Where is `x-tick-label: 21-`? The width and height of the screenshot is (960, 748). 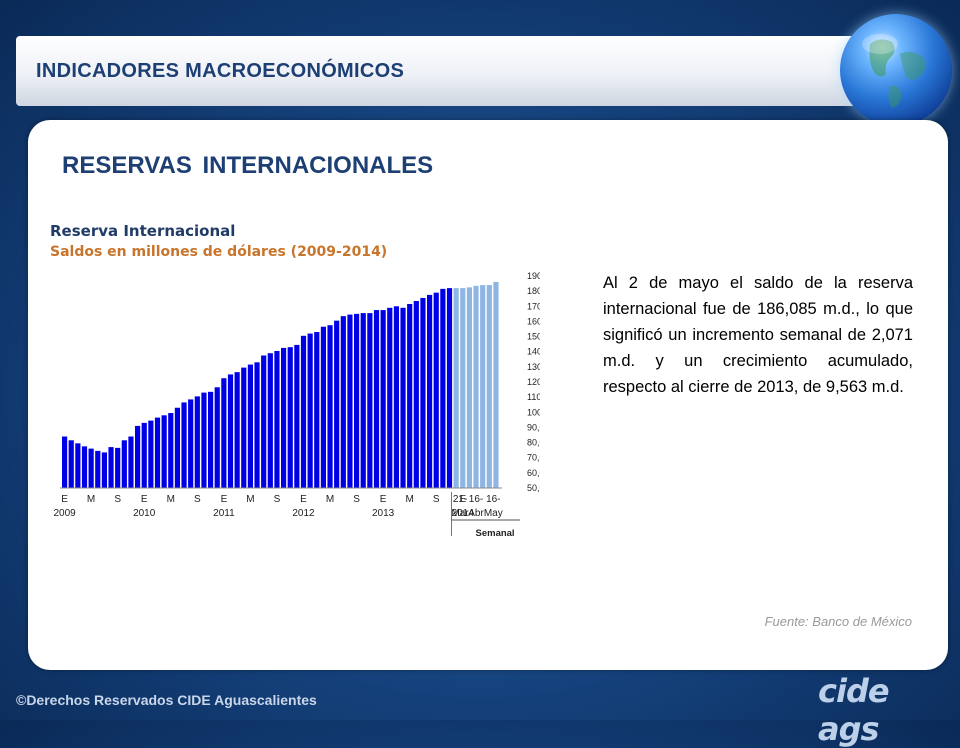
x-tick-label: 21- is located at coordinates (460, 499).